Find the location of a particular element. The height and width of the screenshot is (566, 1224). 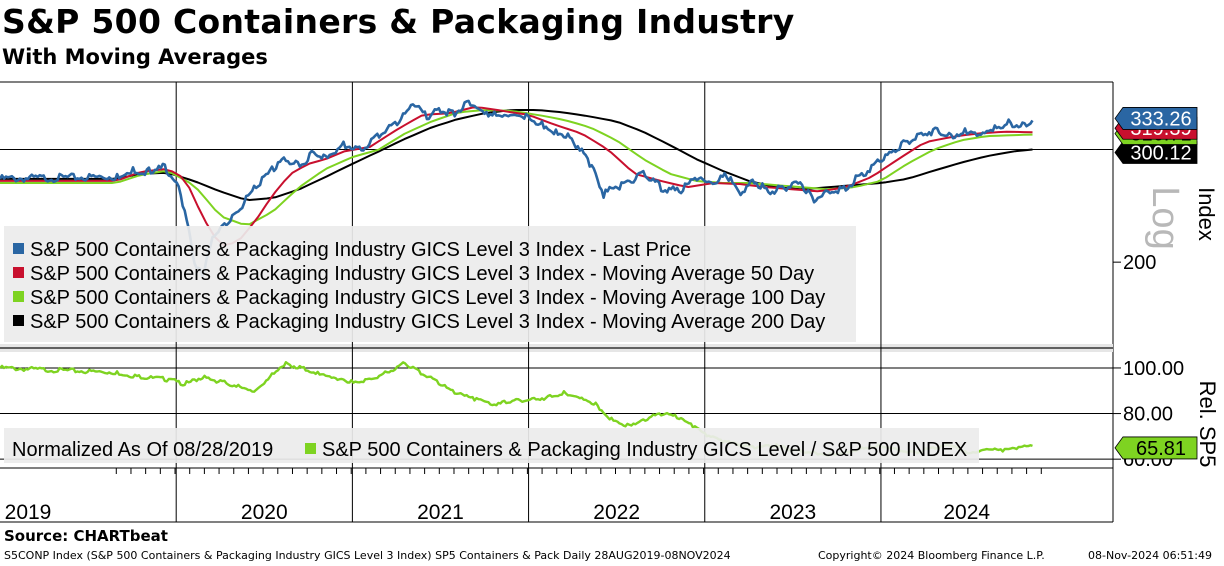

series-line-ma200 is located at coordinates (516, 155).